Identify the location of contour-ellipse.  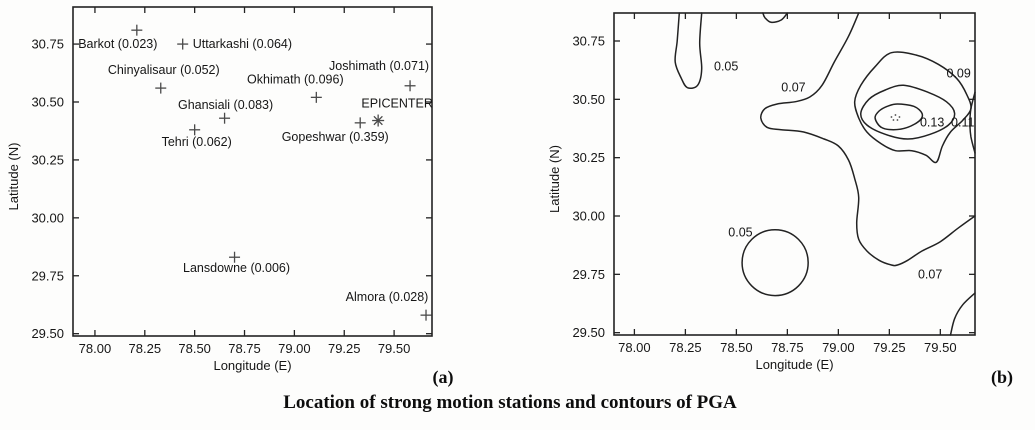
(775, 263).